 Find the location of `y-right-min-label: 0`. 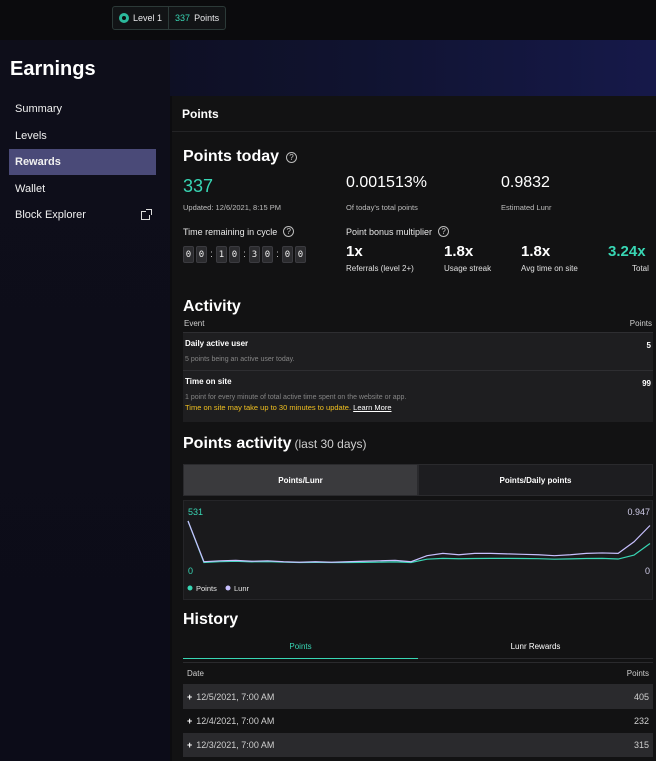

y-right-min-label: 0 is located at coordinates (647, 571).